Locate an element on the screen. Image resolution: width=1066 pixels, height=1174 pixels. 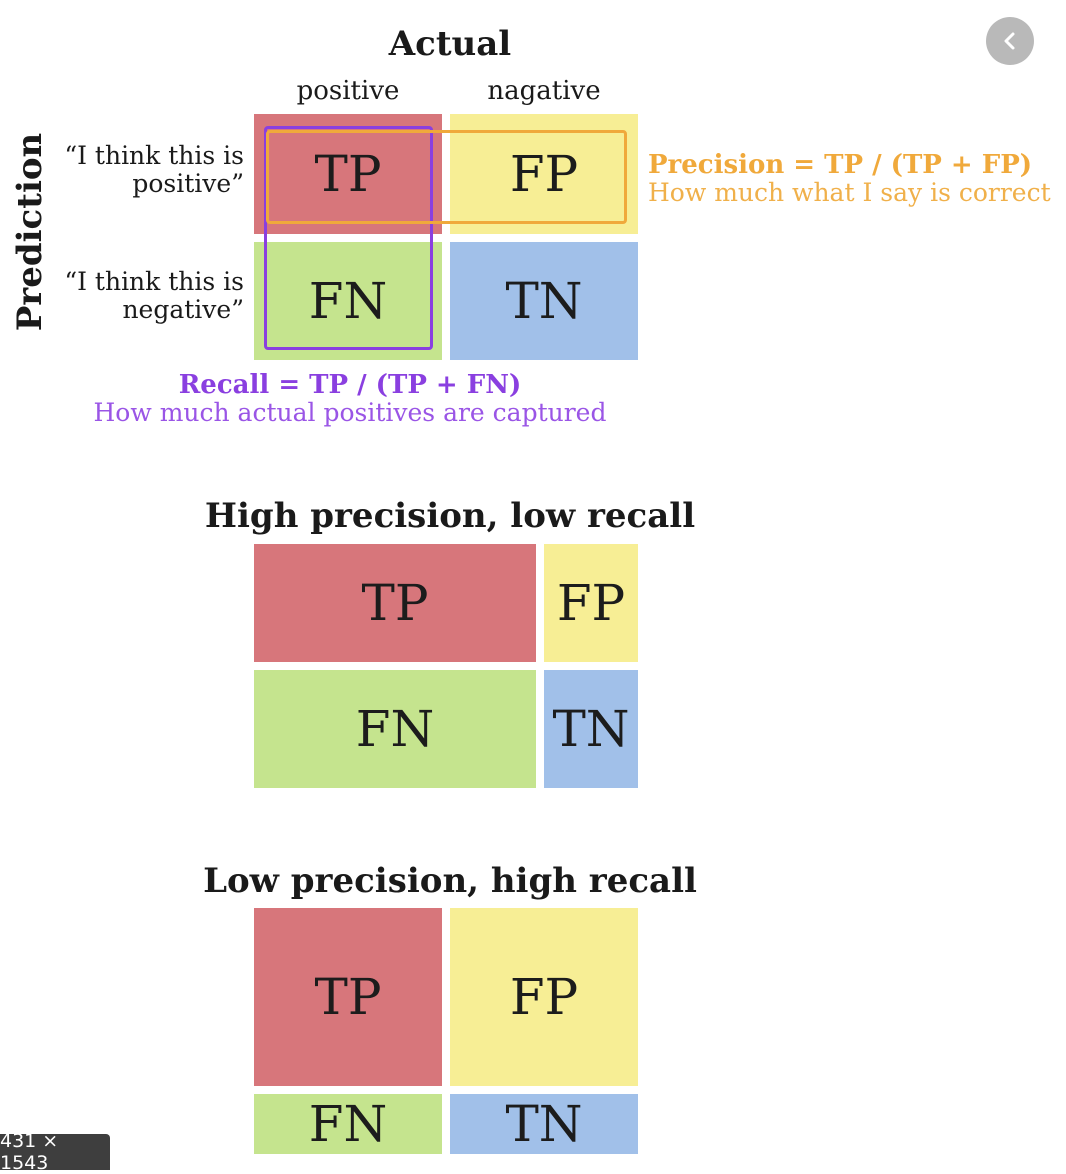
row-label-negative: “I think this is negative” is located at coordinates (154, 295).